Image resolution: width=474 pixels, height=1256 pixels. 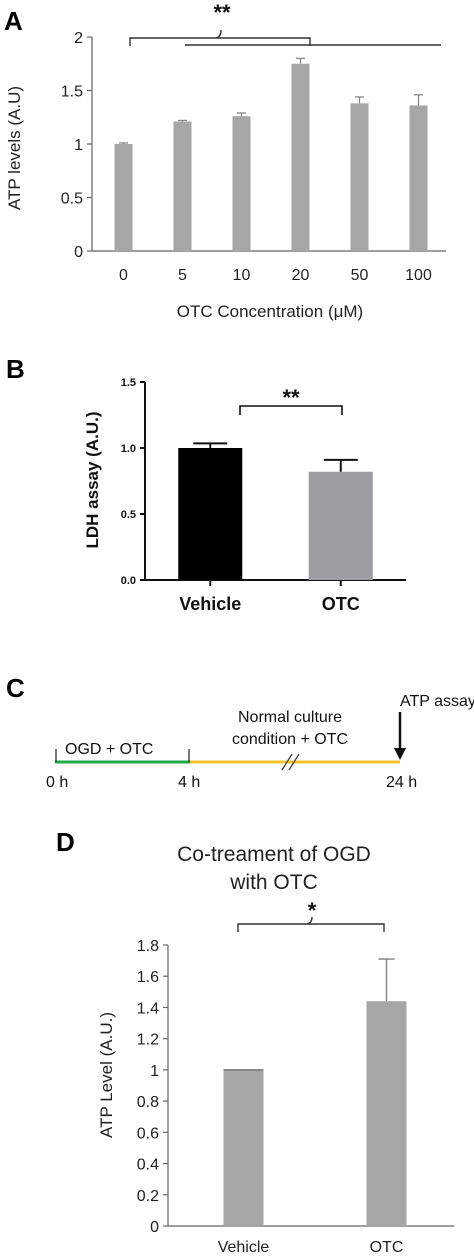 What do you see at coordinates (78, 38) in the screenshot?
I see `a-y-tick-label: 2` at bounding box center [78, 38].